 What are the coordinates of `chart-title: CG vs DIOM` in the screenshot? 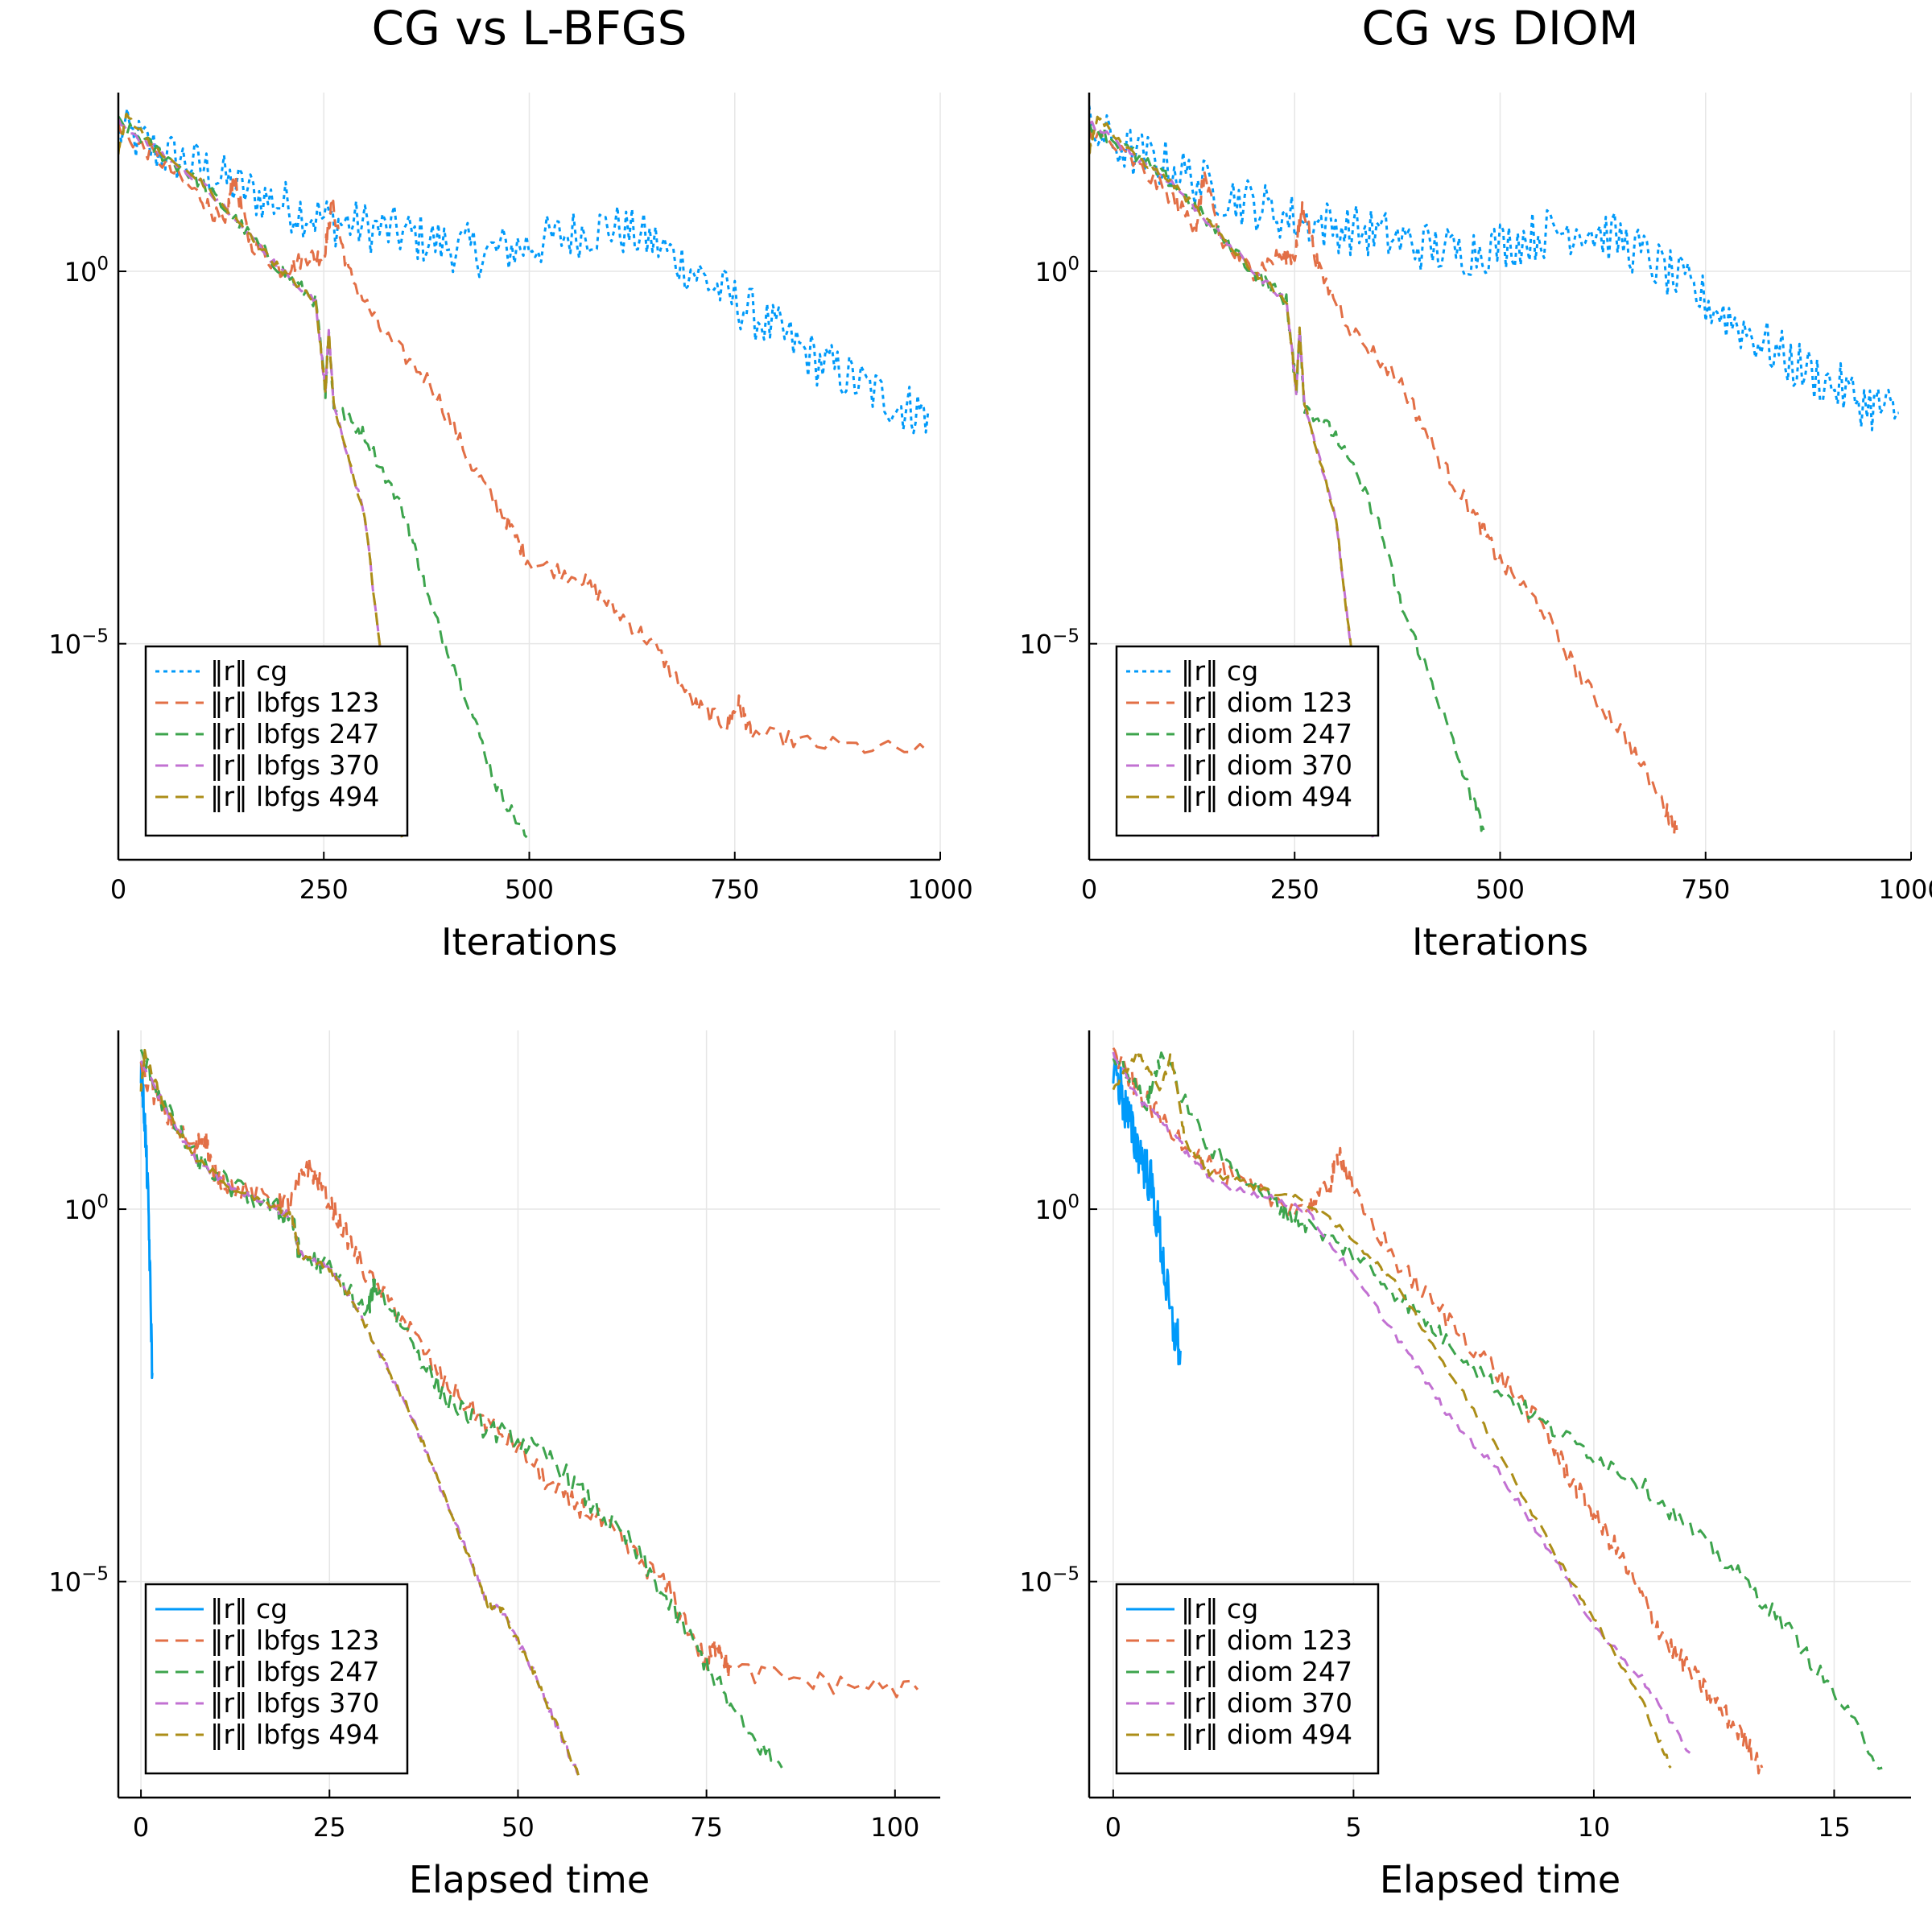 It's located at (1499, 28).